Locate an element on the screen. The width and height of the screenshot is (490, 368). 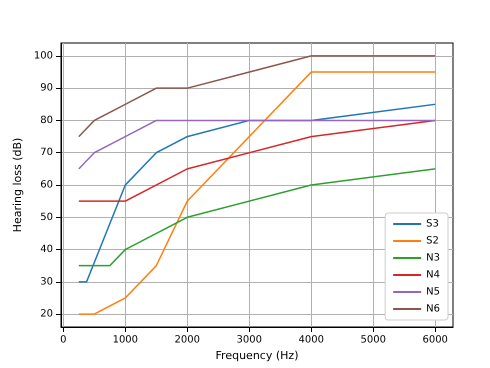
legend-label: N6 is located at coordinates (433, 309).